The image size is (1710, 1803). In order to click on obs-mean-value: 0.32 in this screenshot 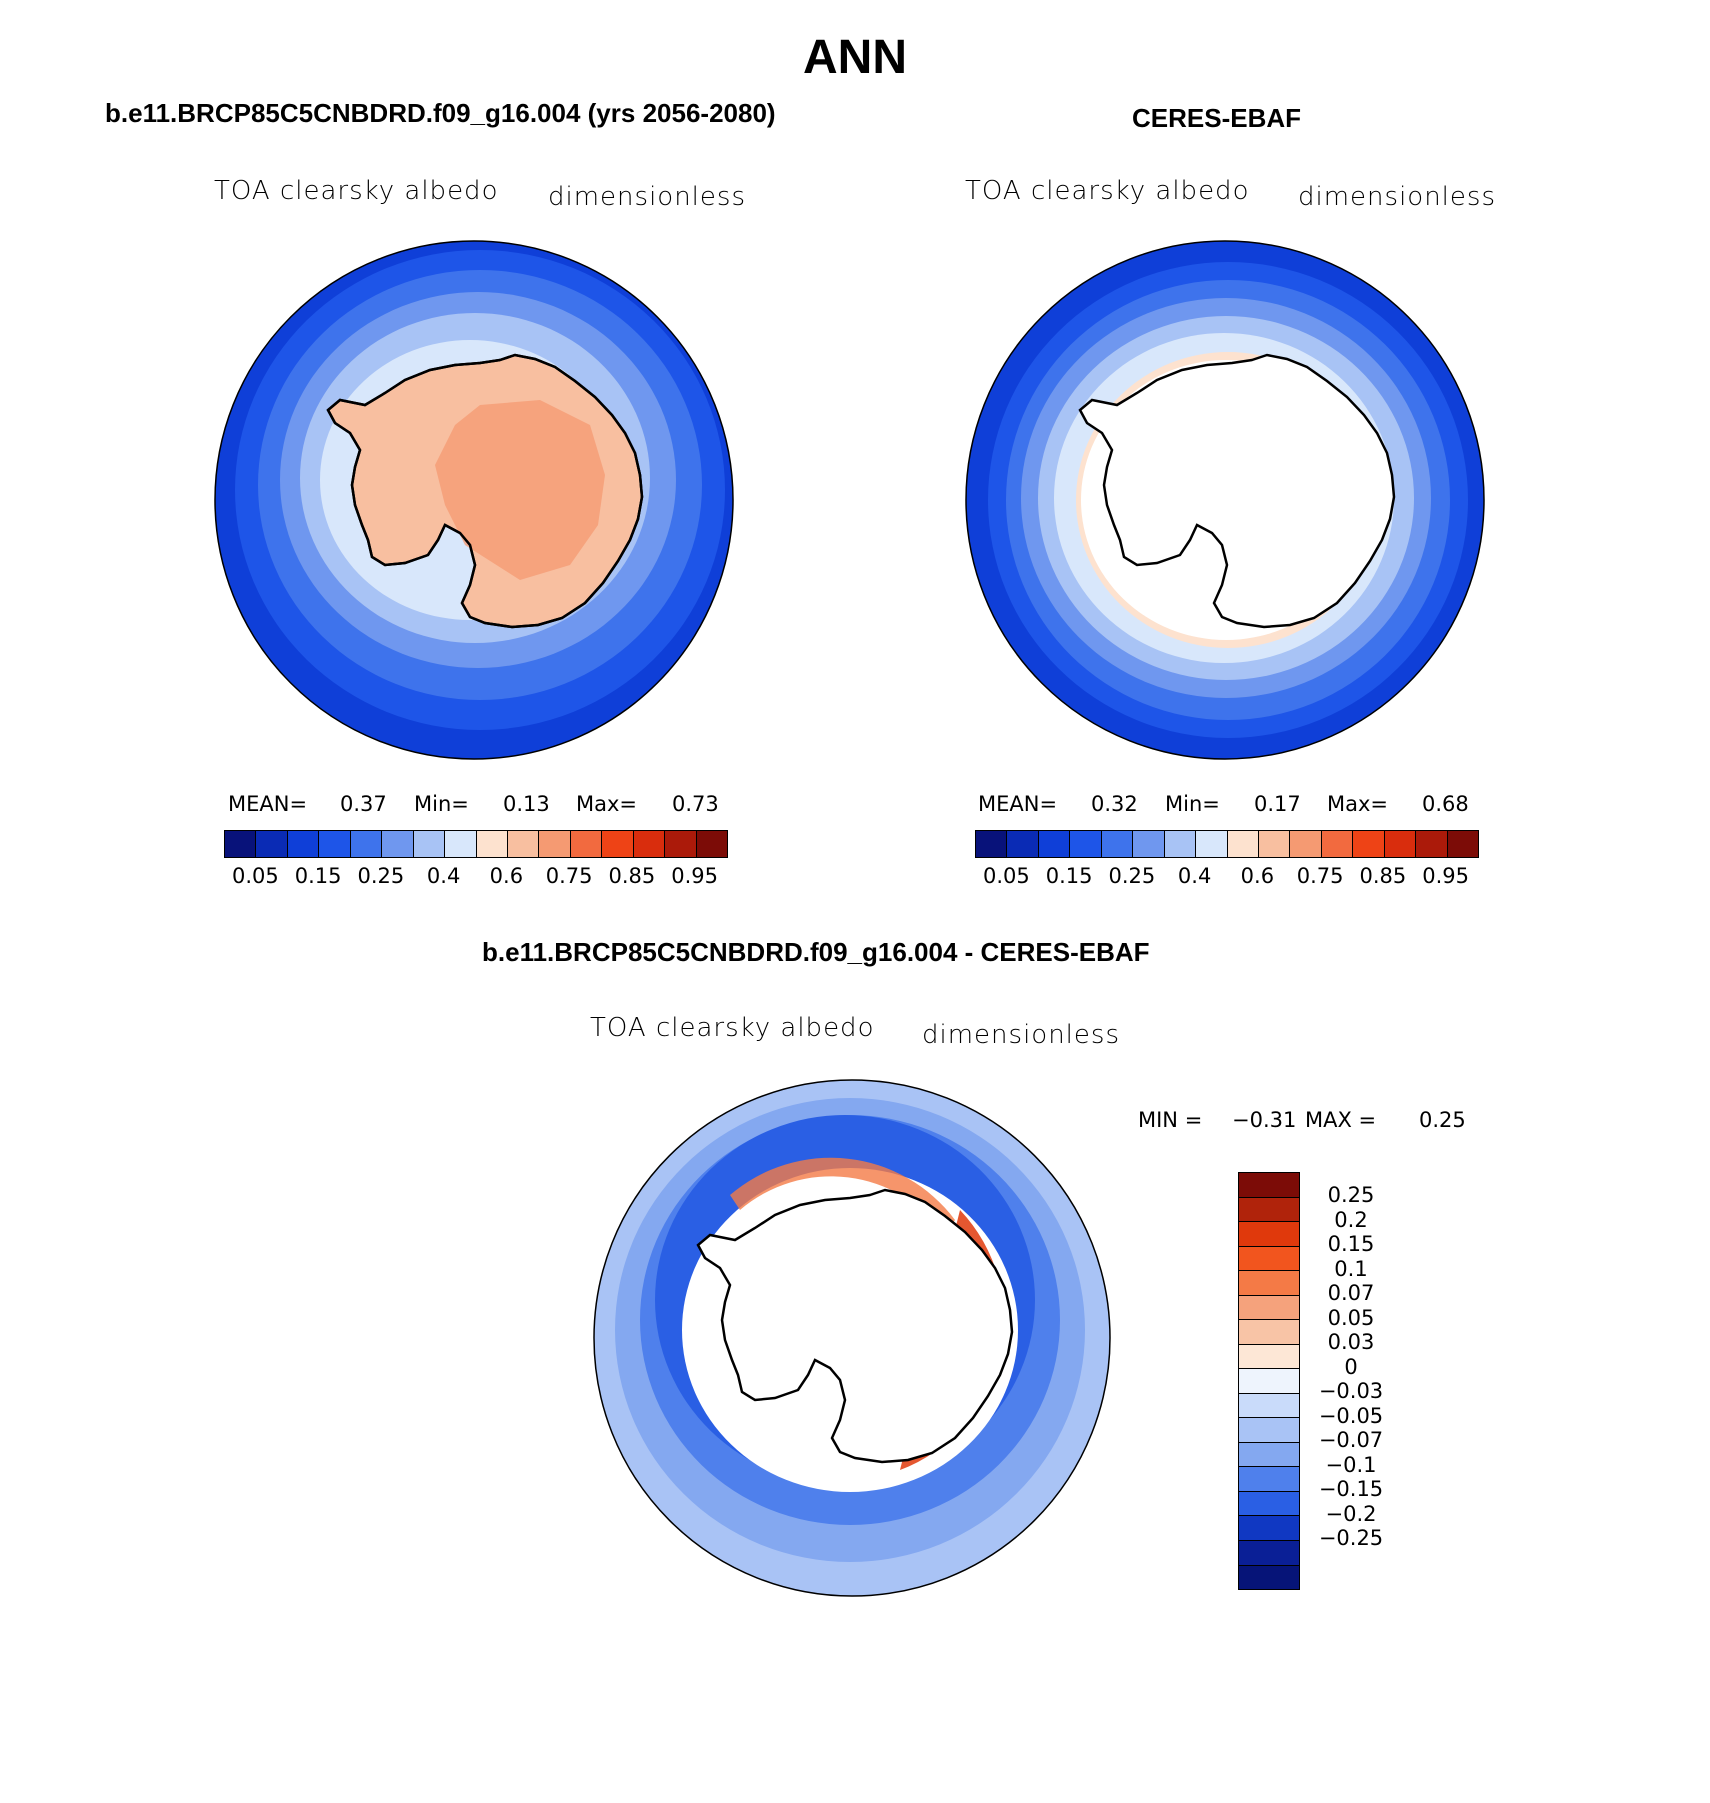, I will do `click(1114, 804)`.